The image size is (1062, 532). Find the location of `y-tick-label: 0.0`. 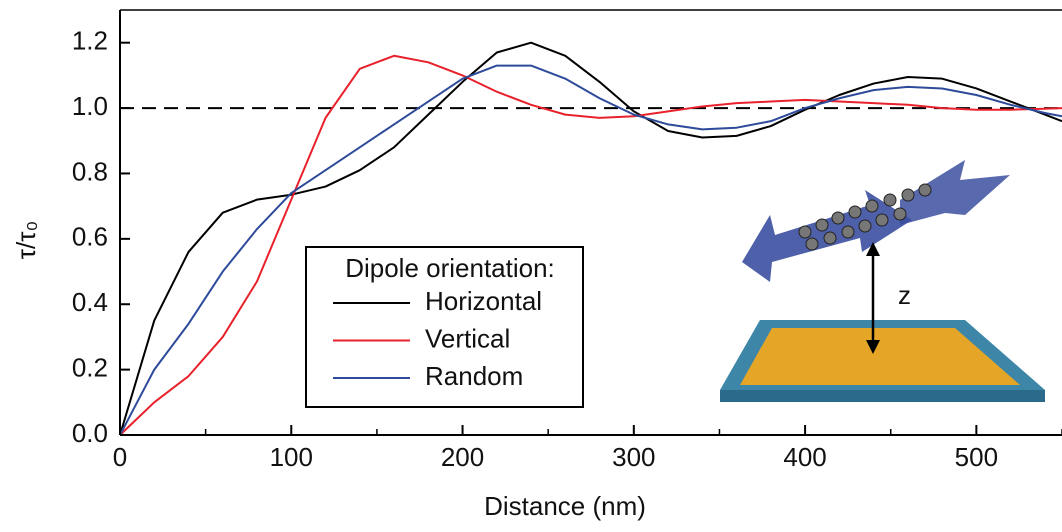

y-tick-label: 0.0 is located at coordinates (90, 433).